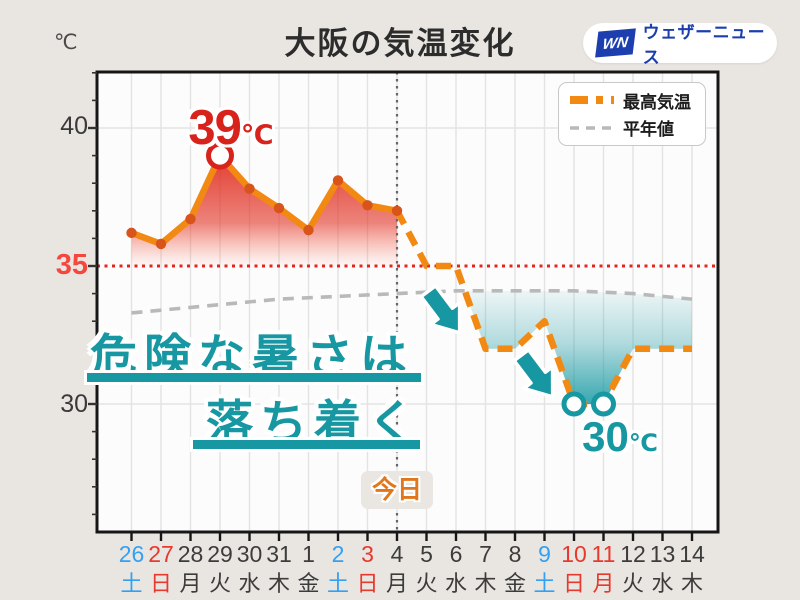  Describe the element at coordinates (632, 114) in the screenshot. I see `chart-legend: 最高気温 平年値` at that location.